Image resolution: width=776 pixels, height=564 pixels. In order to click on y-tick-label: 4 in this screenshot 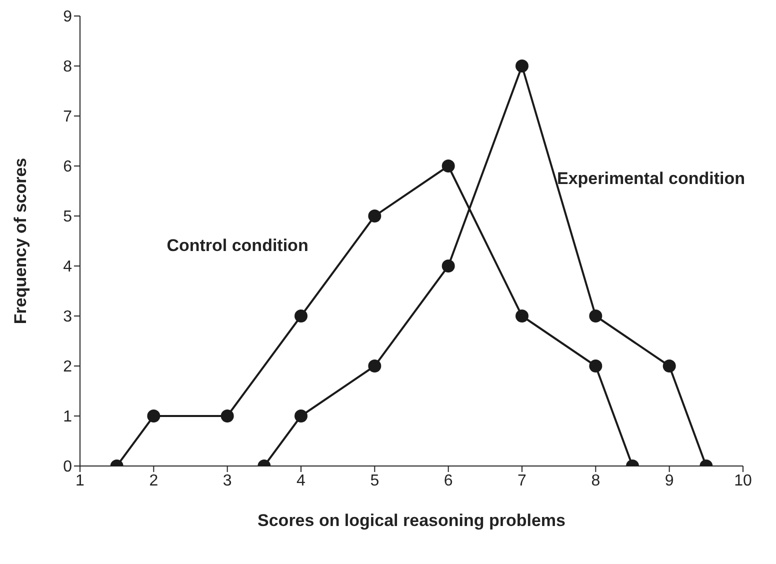, I will do `click(67, 267)`.